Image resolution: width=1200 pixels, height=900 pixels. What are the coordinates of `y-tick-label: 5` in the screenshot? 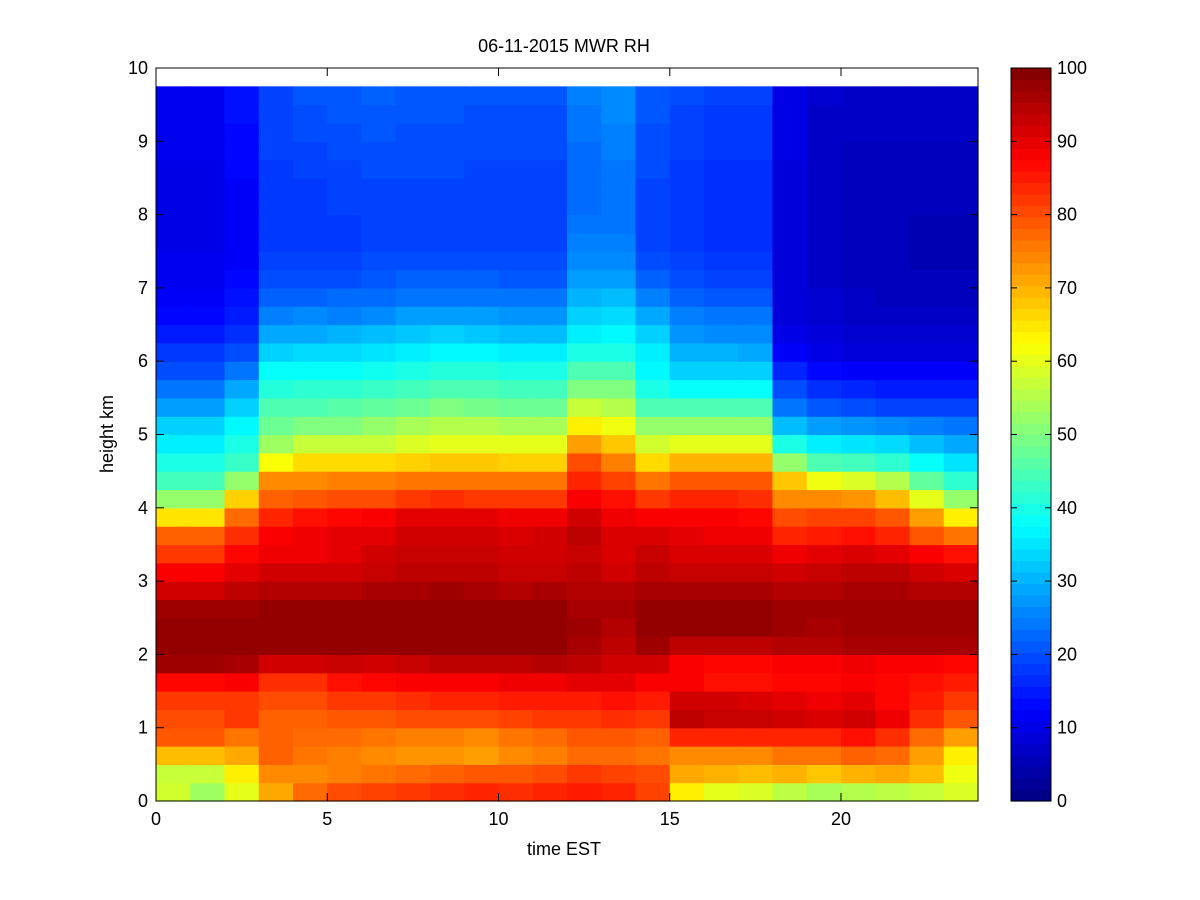 It's located at (143, 435).